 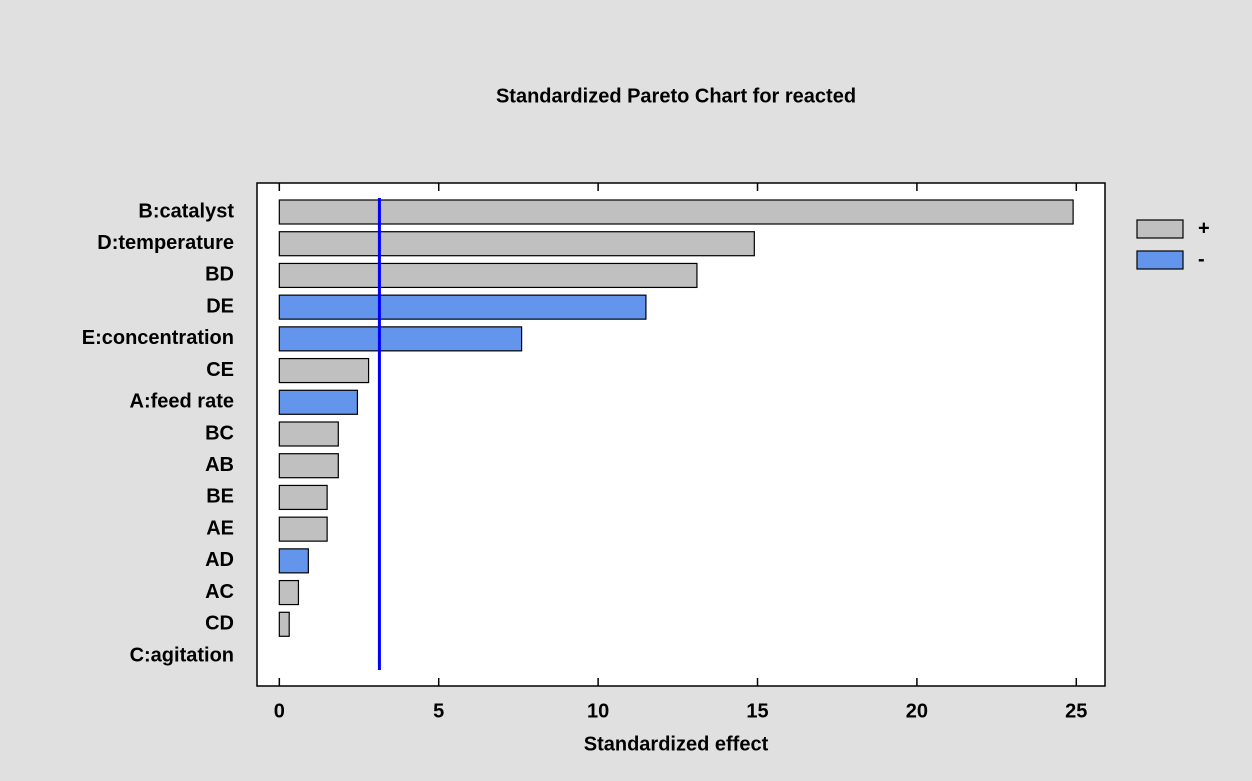 I want to click on y-tick-label: DE, so click(x=220, y=306).